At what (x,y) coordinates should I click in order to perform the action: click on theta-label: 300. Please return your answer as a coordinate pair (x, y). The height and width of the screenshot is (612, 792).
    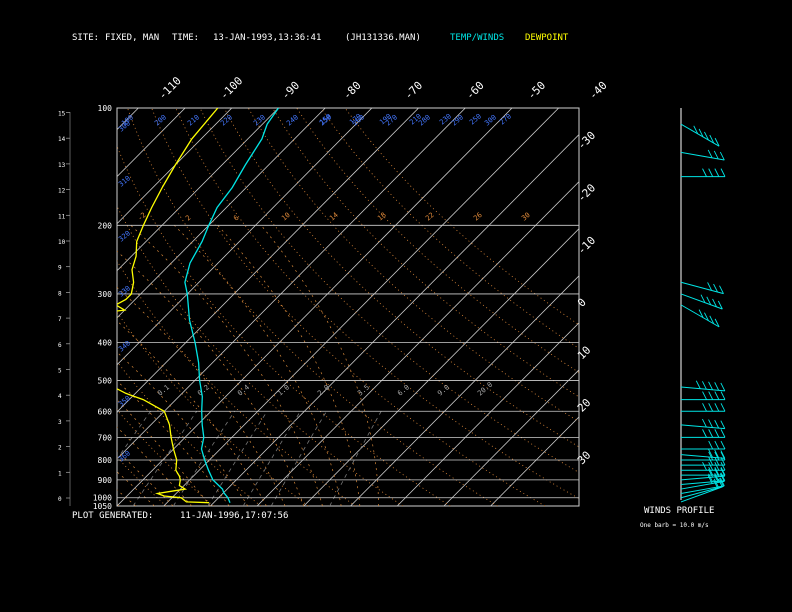
    Looking at the image, I should click on (490, 120).